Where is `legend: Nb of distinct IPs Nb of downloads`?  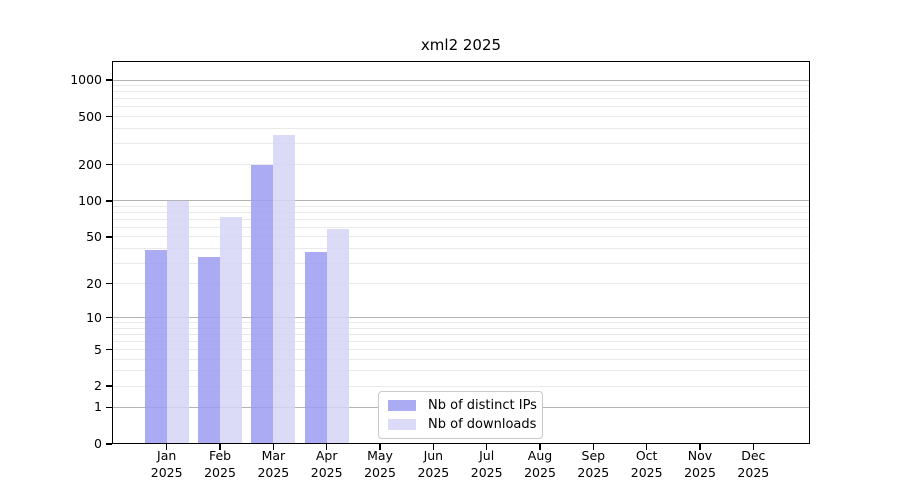 legend: Nb of distinct IPs Nb of downloads is located at coordinates (460, 415).